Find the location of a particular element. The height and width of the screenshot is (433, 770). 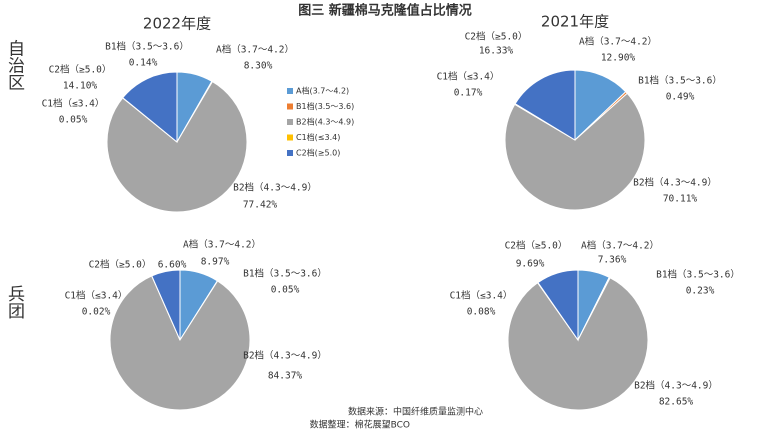

row-label: 兵团 is located at coordinates (14, 302).